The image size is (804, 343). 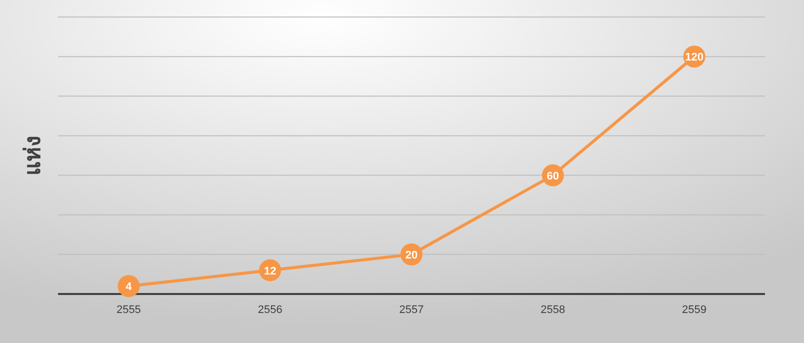 What do you see at coordinates (694, 310) in the screenshot?
I see `x-tick-label: 2559` at bounding box center [694, 310].